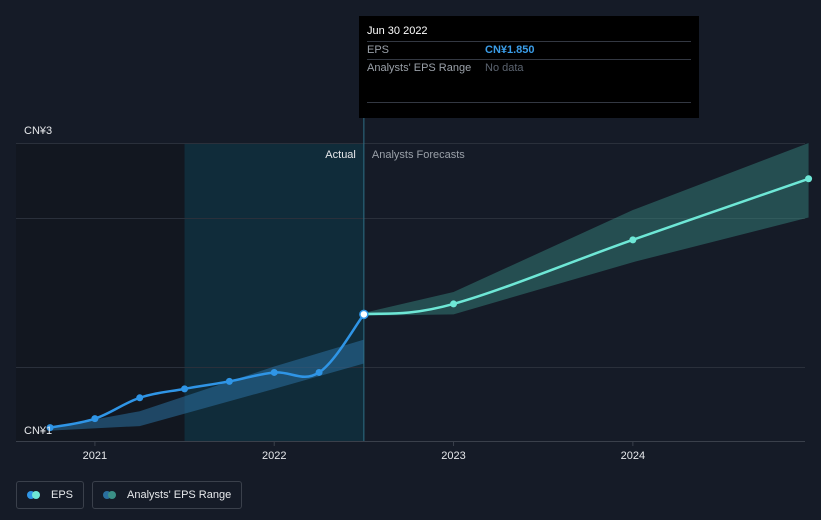 The image size is (821, 520). What do you see at coordinates (418, 155) in the screenshot?
I see `forecast-section-label: Analysts Forecasts` at bounding box center [418, 155].